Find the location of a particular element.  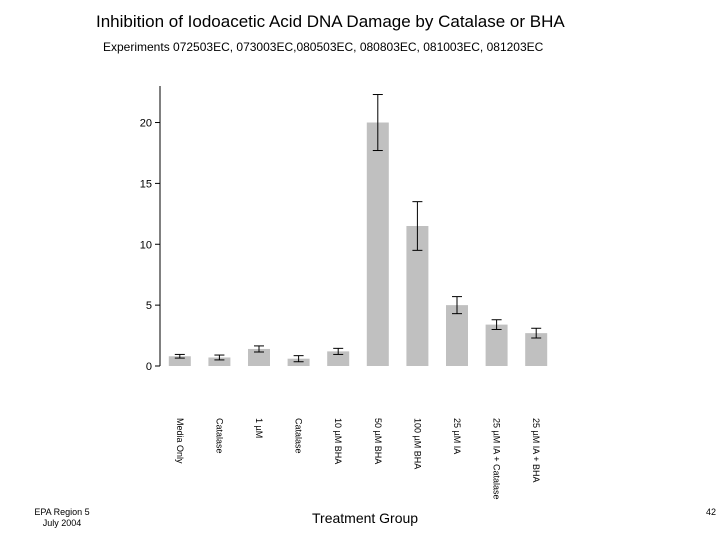

category-label: 25 µM IA is located at coordinates (457, 436).